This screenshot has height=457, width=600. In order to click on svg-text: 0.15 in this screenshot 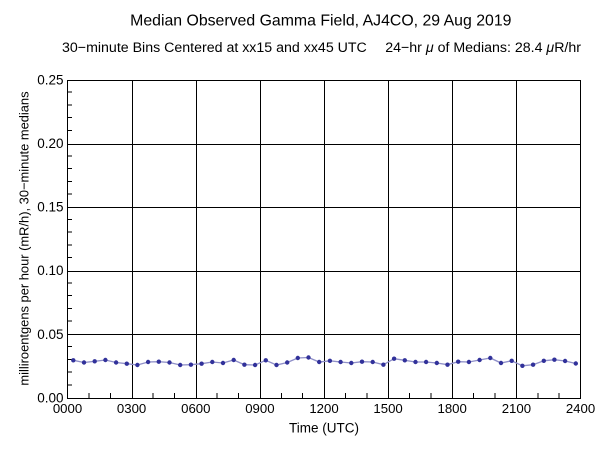, I will do `click(50, 207)`.